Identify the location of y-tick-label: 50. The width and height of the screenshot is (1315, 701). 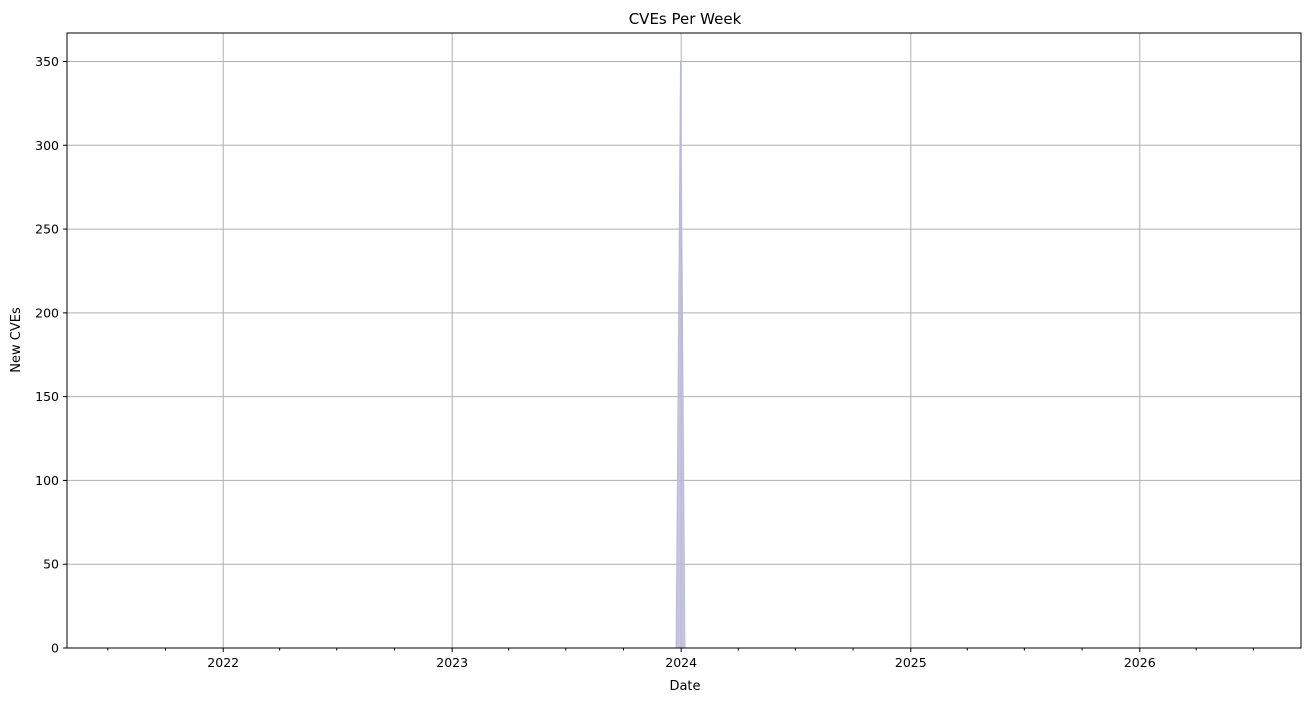
(51, 564).